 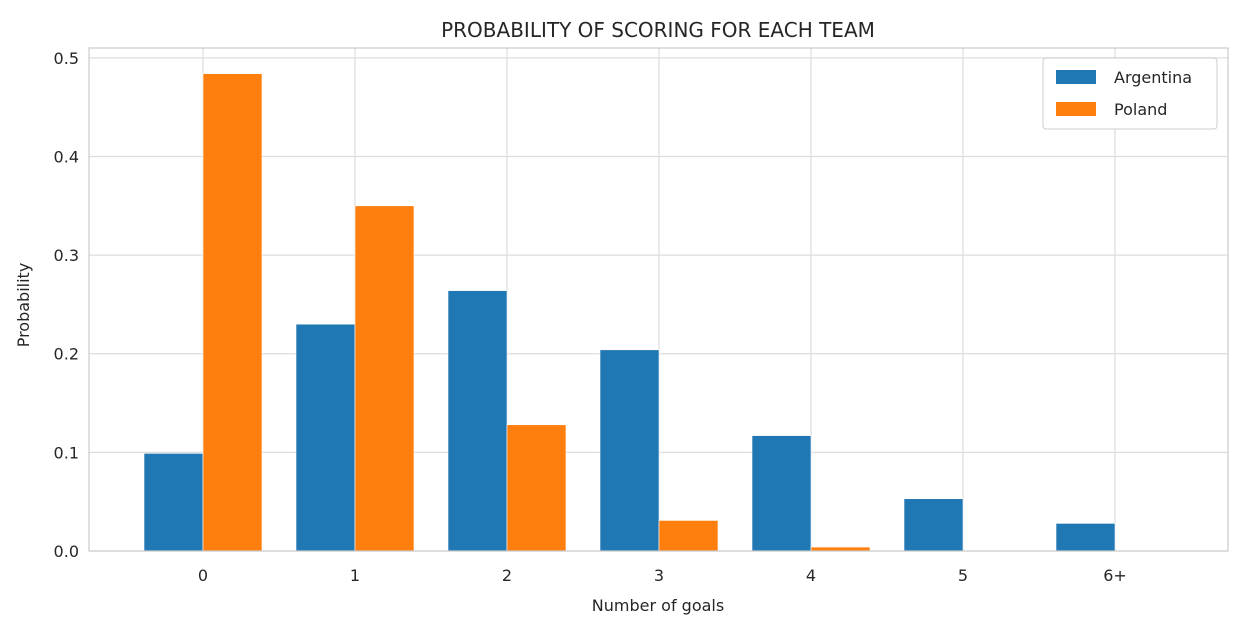 What do you see at coordinates (1076, 77) in the screenshot?
I see `legend-swatch-argentina` at bounding box center [1076, 77].